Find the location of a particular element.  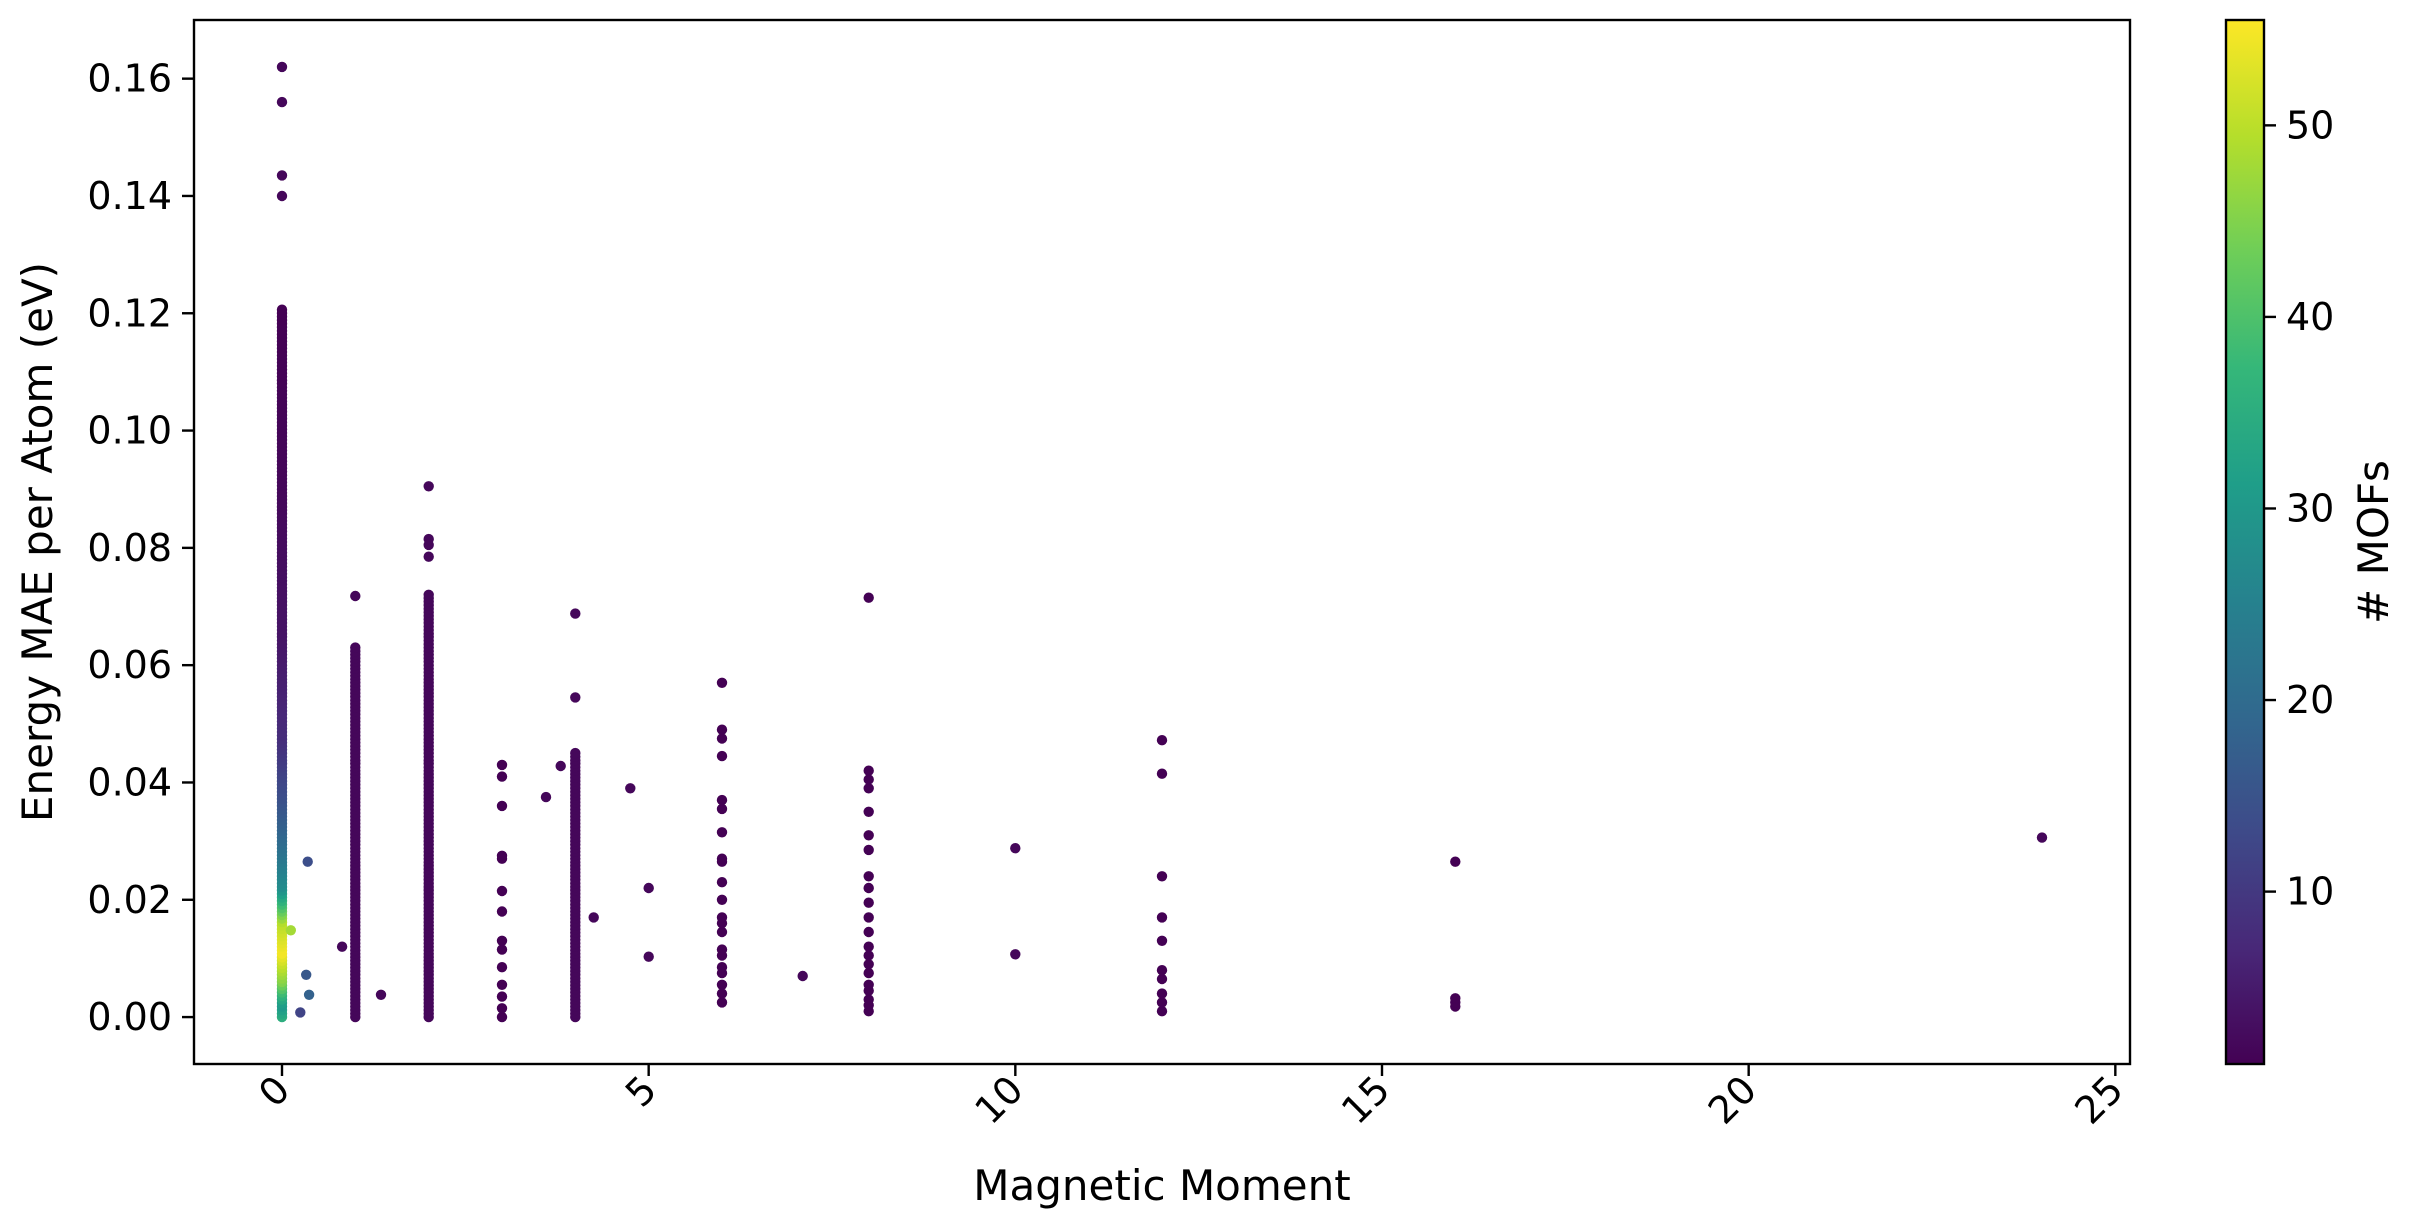

y-tick-label: 0.10 is located at coordinates (129, 431).